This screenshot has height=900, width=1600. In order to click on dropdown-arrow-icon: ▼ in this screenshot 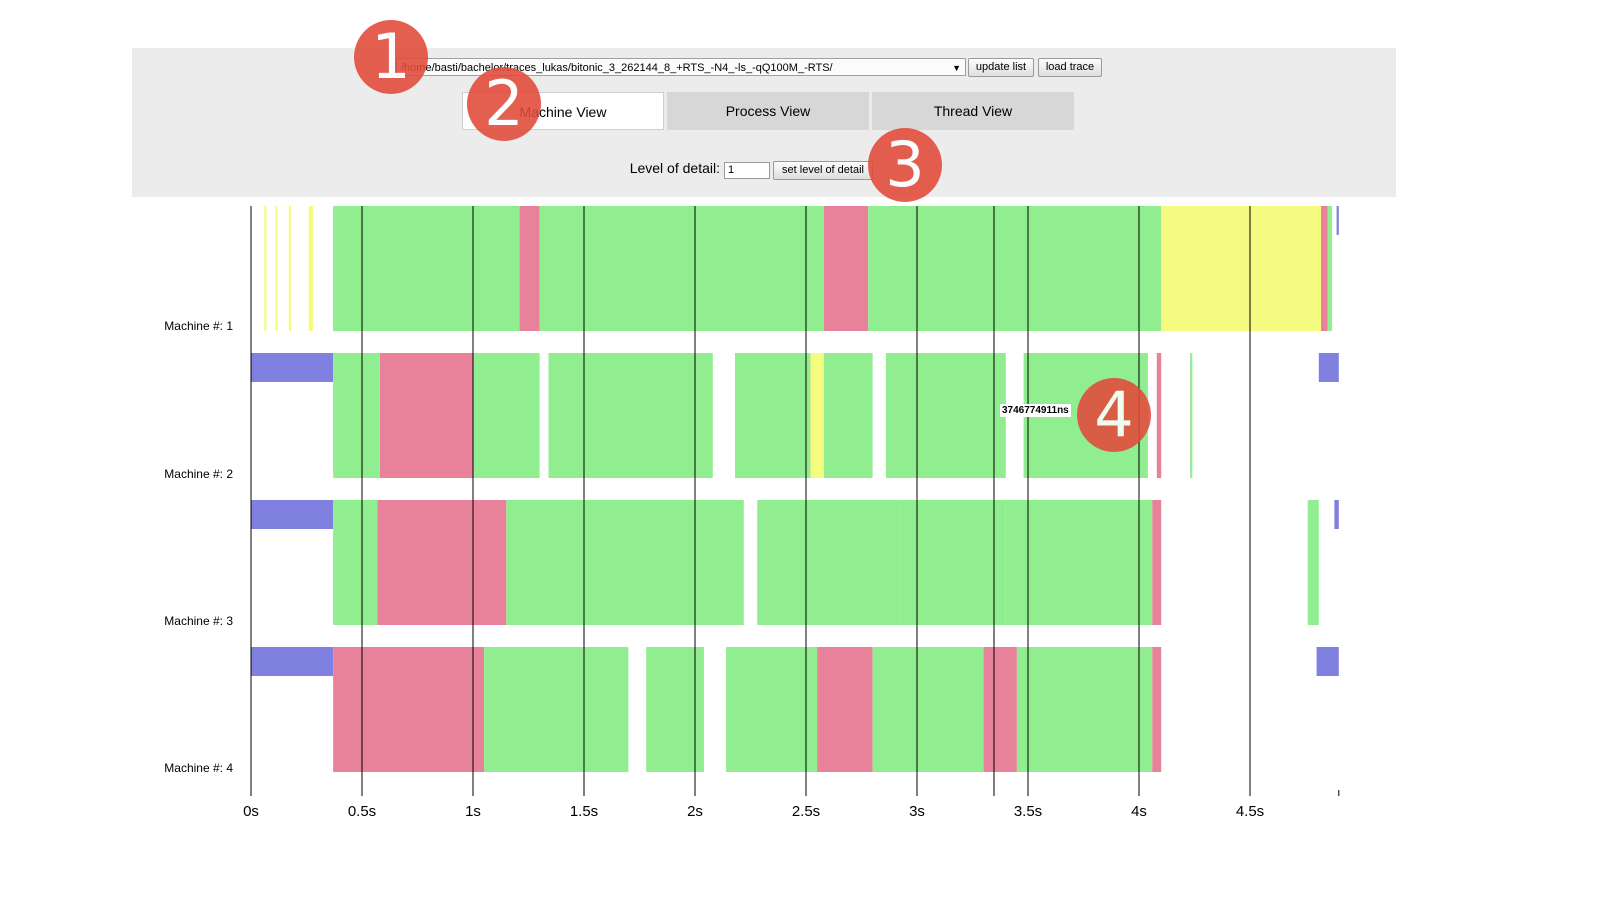, I will do `click(956, 68)`.